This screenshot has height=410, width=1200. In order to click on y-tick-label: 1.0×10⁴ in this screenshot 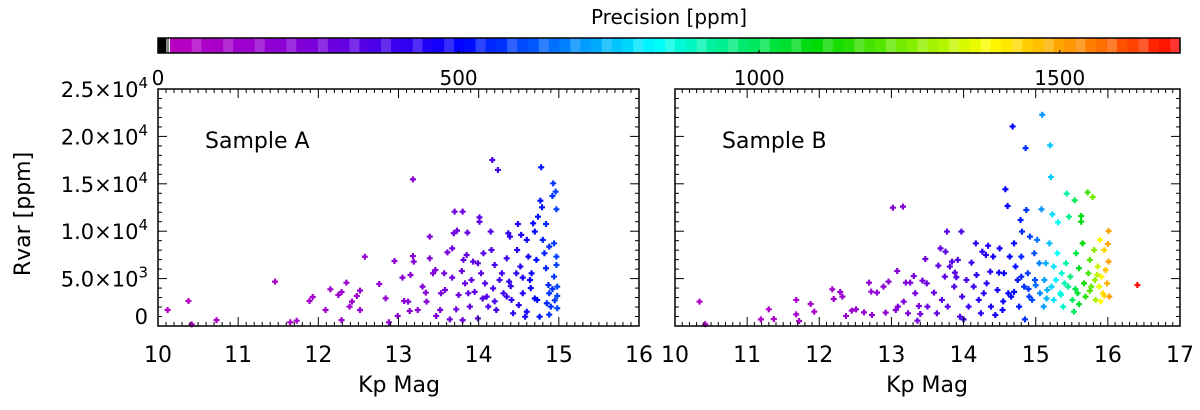, I will do `click(104, 230)`.